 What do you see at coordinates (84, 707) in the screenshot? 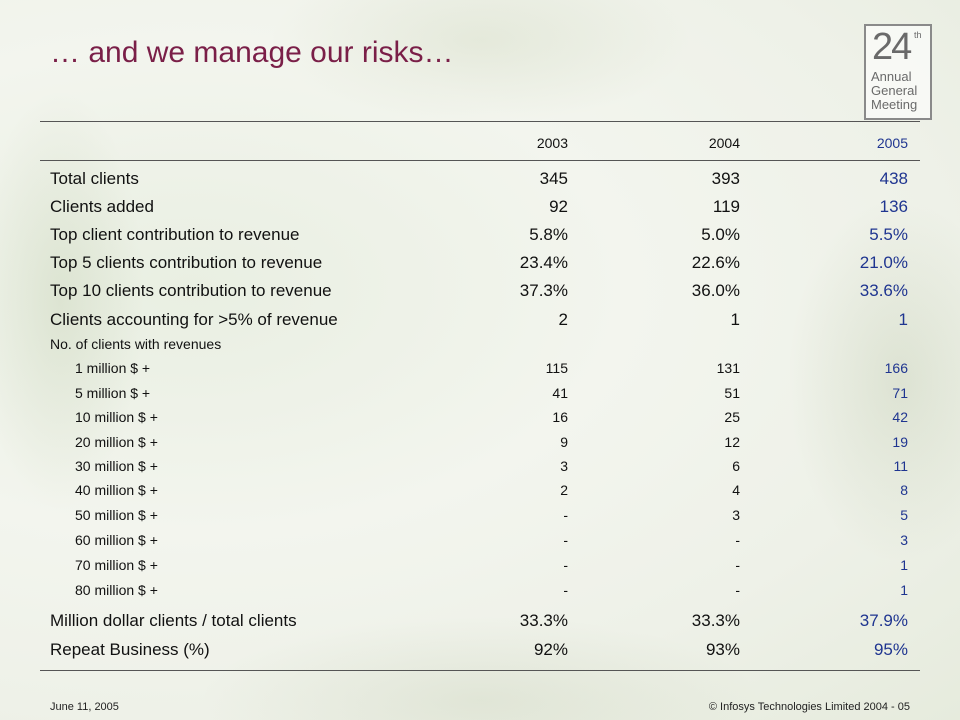
I see `footer-date: June 11, 2005` at bounding box center [84, 707].